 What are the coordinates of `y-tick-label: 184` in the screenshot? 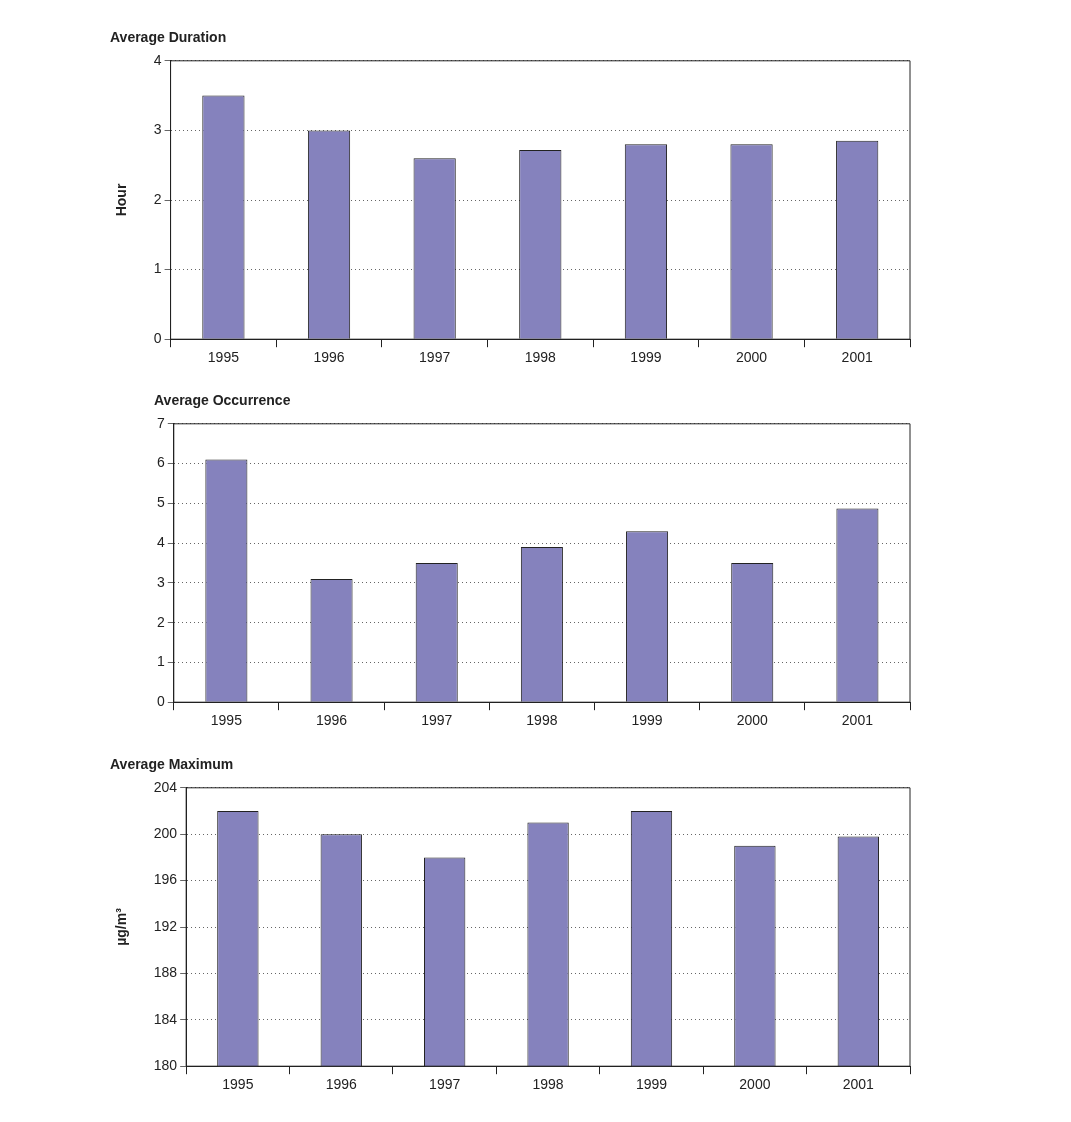 It's located at (165, 1018).